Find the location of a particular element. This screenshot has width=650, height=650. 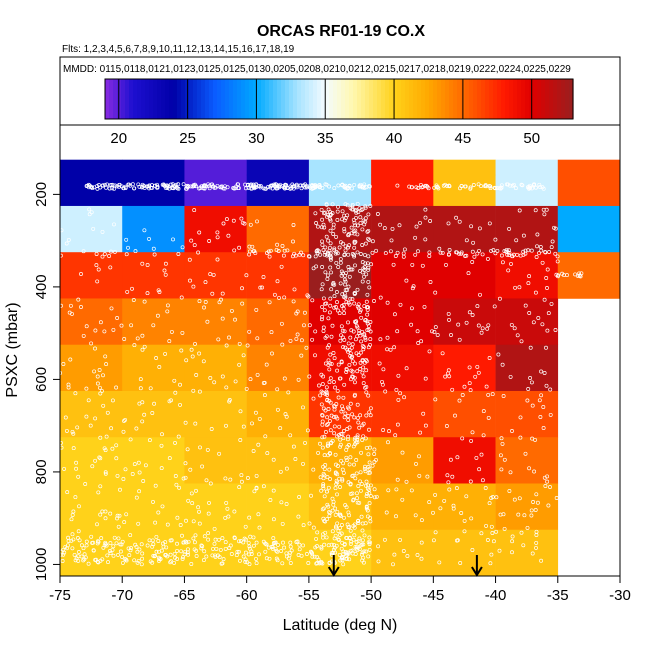

arrow-marker is located at coordinates (333, 566).